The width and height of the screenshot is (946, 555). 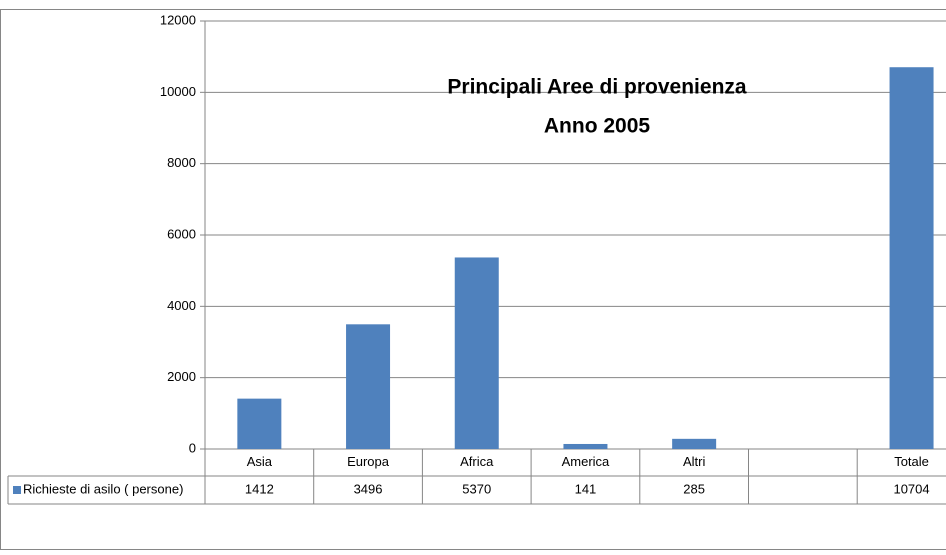 I want to click on table-value: 3496, so click(x=368, y=488).